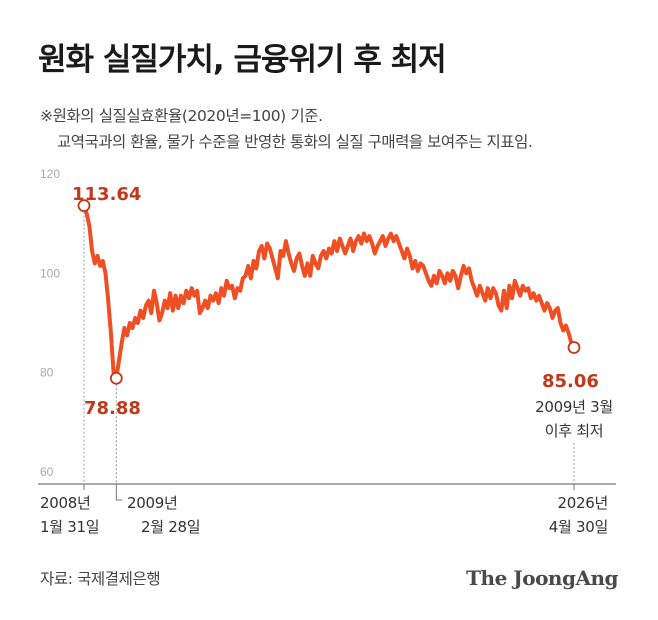  I want to click on x-label-min-date: 2월 28일, so click(170, 527).